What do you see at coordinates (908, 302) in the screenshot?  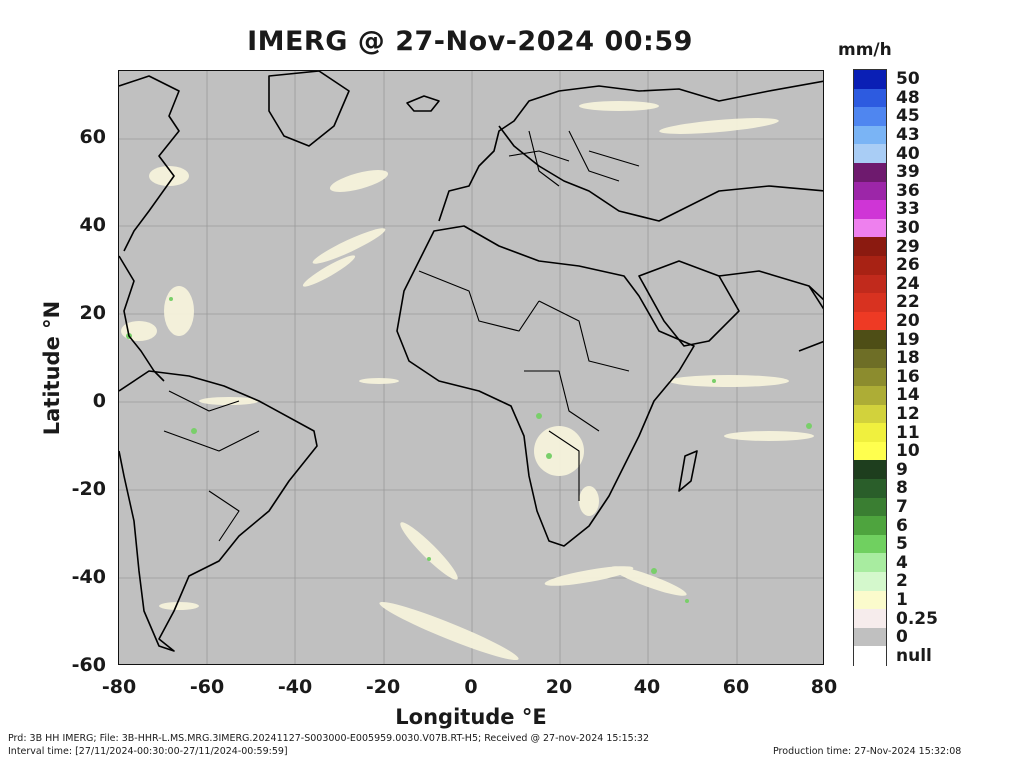 I see `colorbar-label: 22` at bounding box center [908, 302].